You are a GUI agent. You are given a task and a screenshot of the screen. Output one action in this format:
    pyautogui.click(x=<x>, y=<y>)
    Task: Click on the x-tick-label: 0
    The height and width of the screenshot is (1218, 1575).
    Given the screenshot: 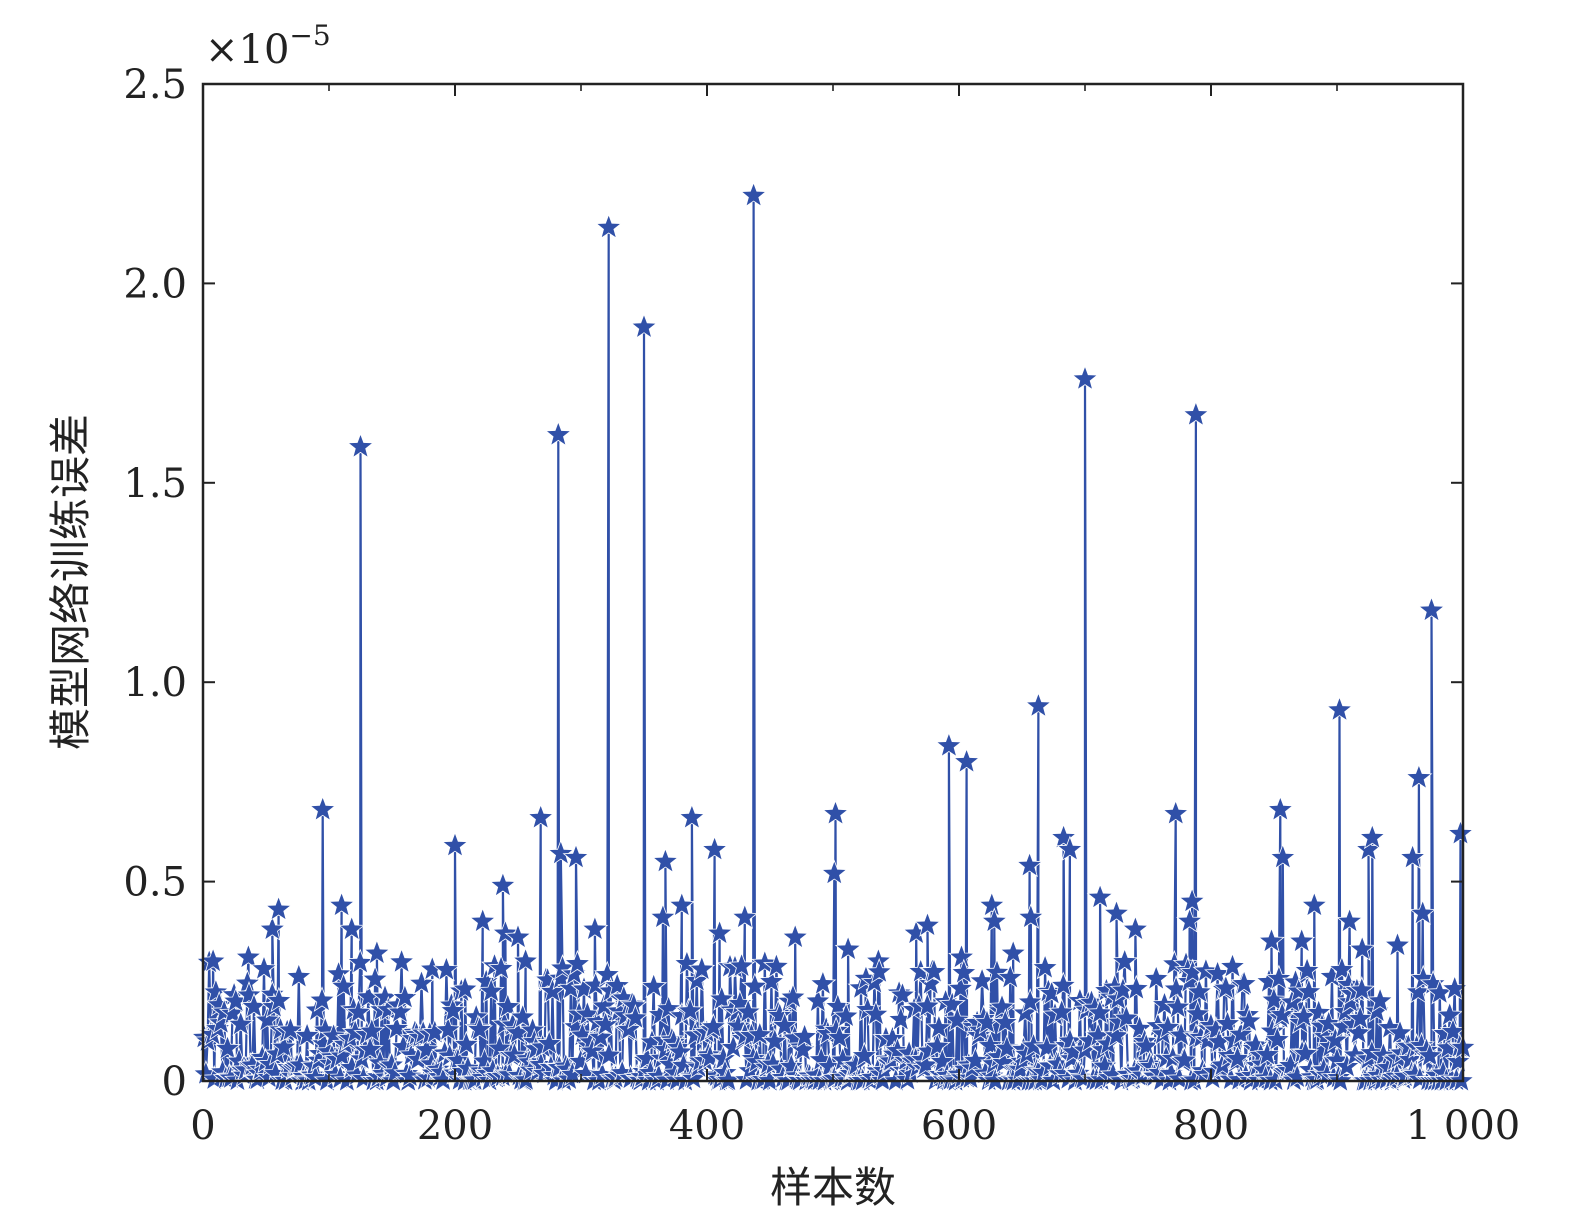 What is the action you would take?
    pyautogui.click(x=202, y=1126)
    